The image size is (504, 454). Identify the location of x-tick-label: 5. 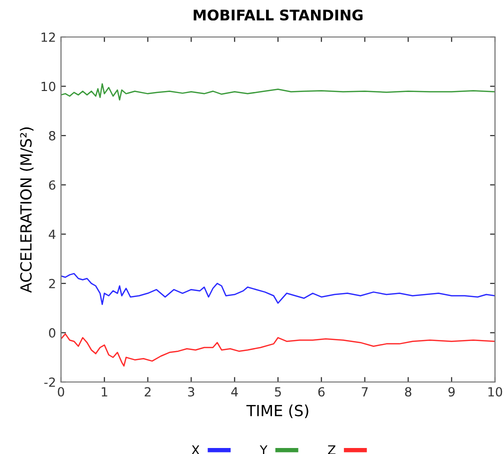
(277, 392).